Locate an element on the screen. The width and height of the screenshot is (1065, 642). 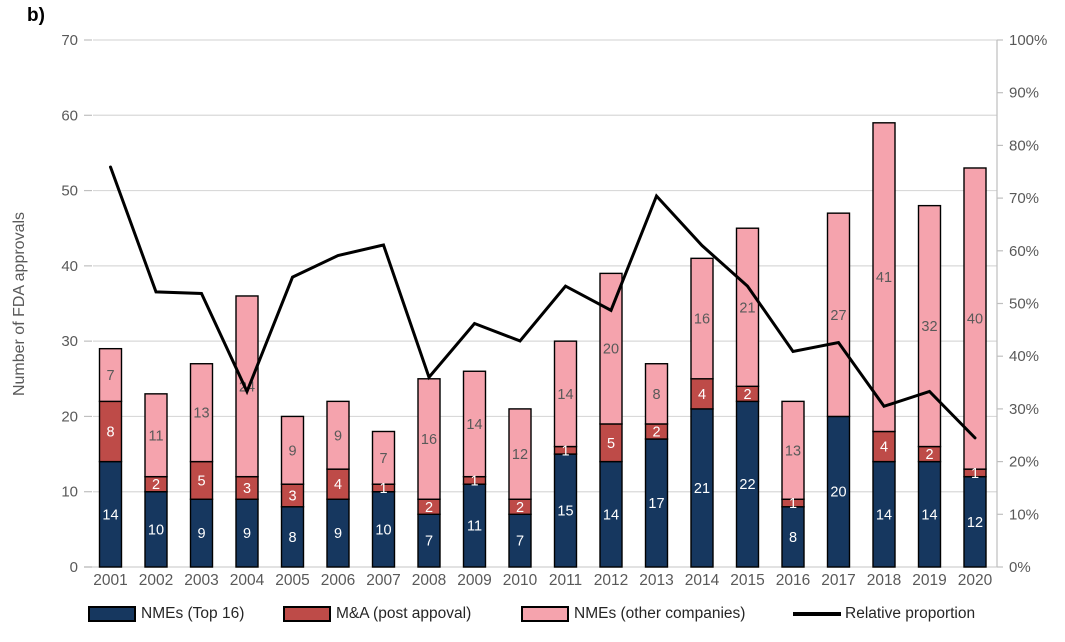
legend-item-ma-post-approval: M&A (post appoval) is located at coordinates (377, 614).